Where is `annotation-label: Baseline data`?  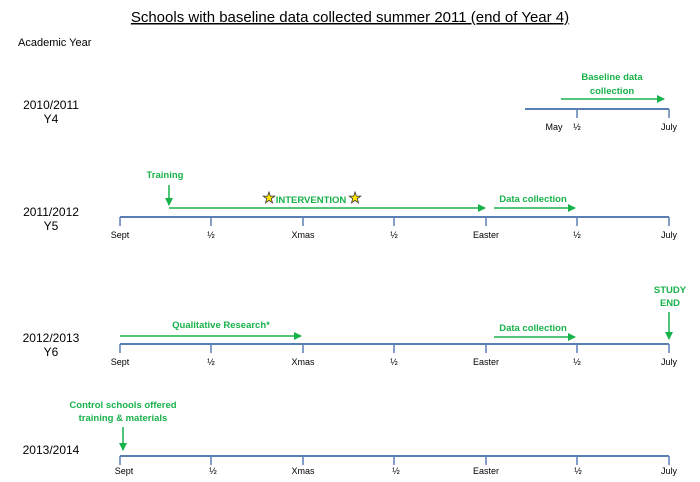 annotation-label: Baseline data is located at coordinates (612, 77).